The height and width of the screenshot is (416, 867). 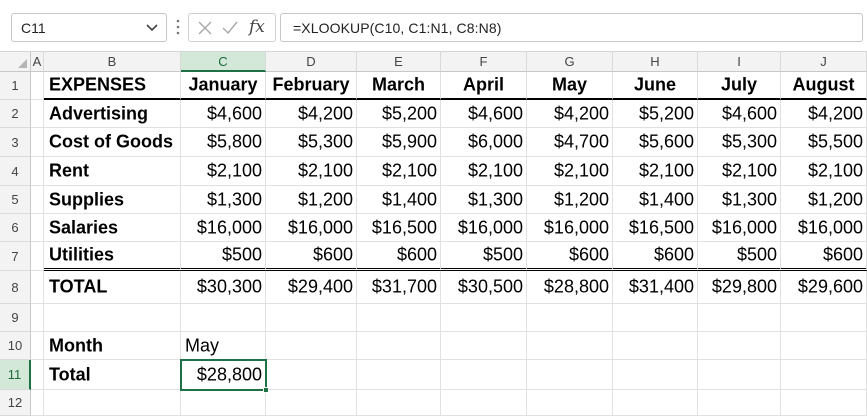 I want to click on cell-expense-value: $5,200, so click(x=399, y=114).